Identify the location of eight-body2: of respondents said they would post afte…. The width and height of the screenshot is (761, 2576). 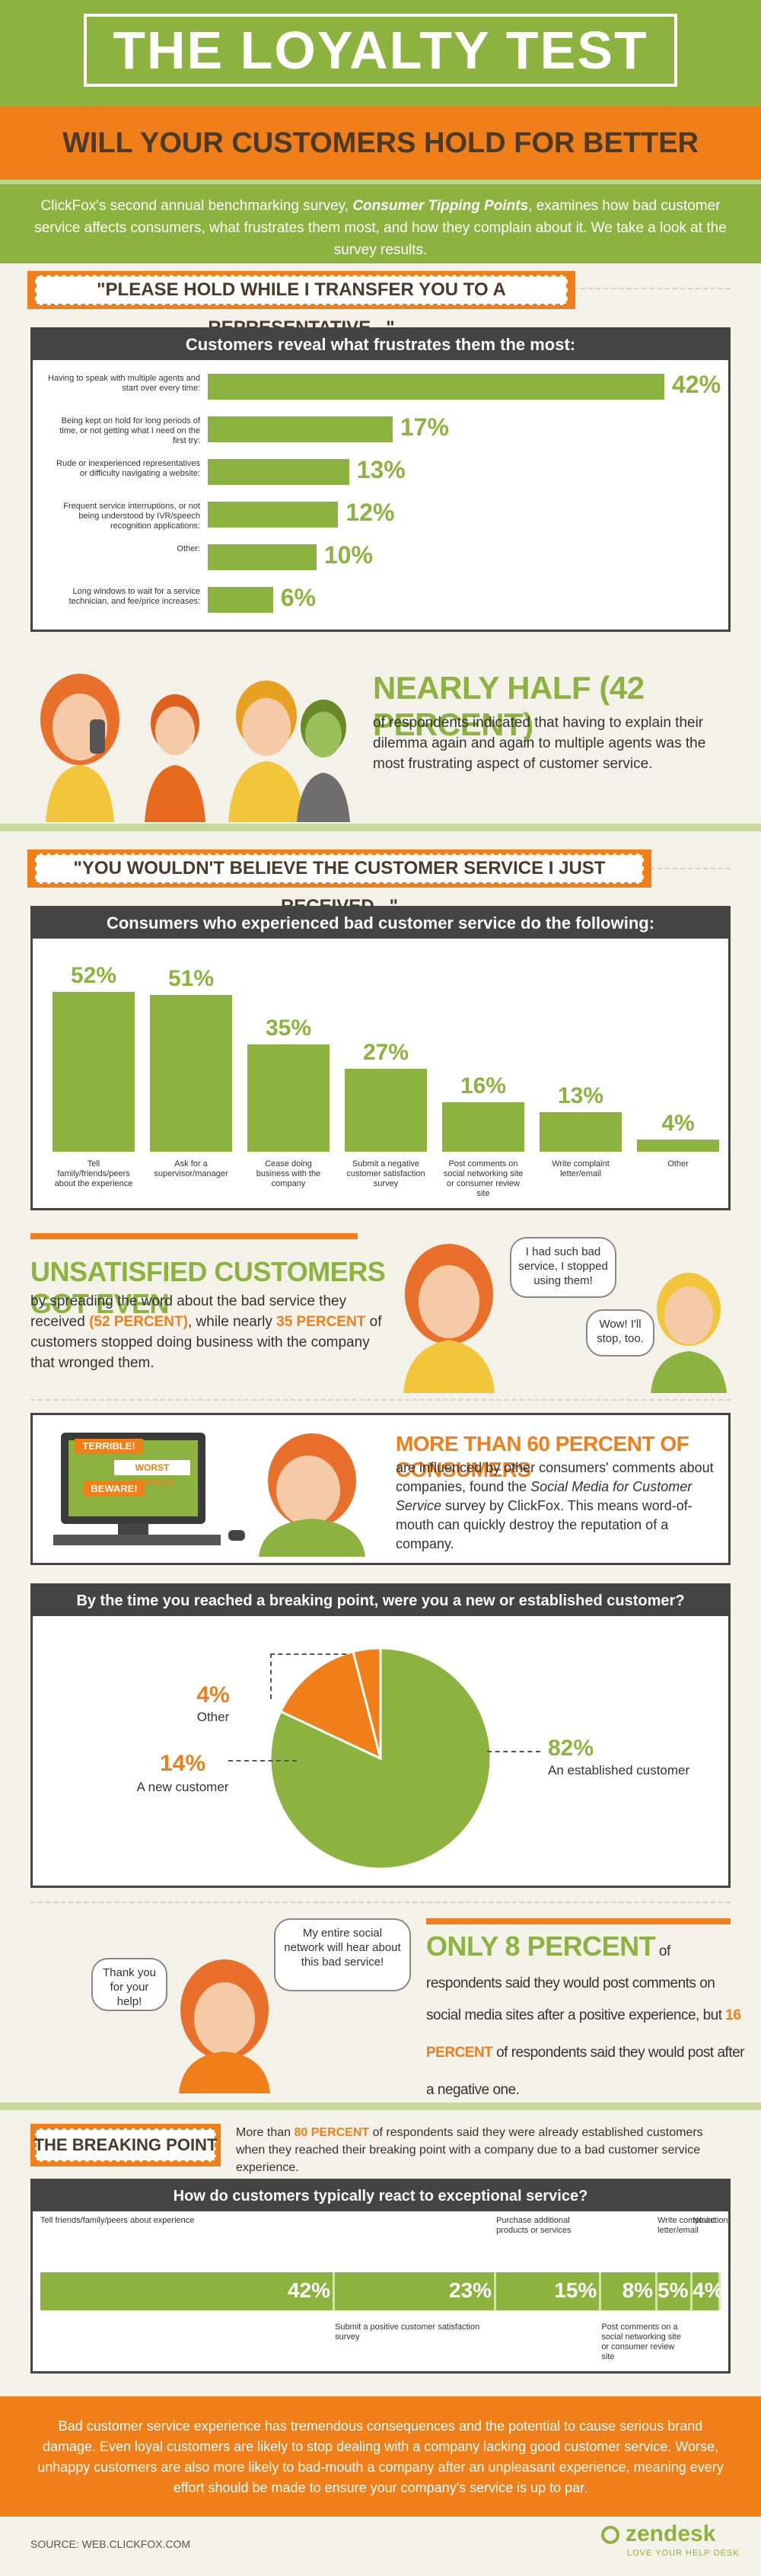
(585, 2071).